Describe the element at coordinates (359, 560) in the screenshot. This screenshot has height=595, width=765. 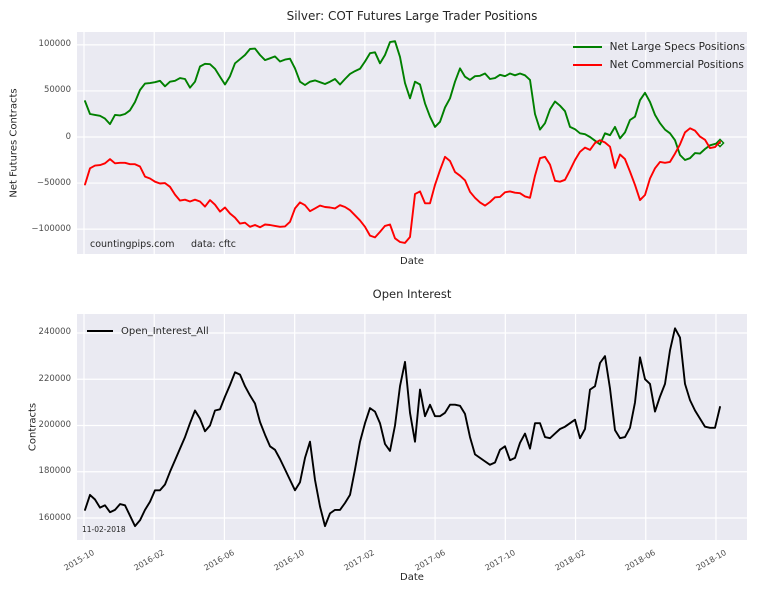
I see `x-tick-label: 2017-02` at that location.